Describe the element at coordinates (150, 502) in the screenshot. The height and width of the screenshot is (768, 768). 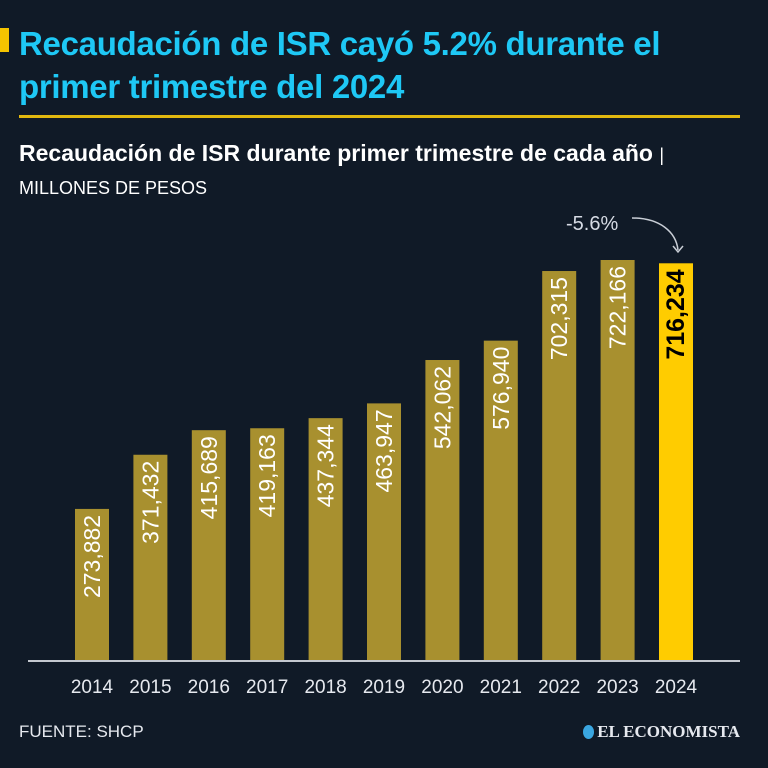
I see `value-label: 371,432` at that location.